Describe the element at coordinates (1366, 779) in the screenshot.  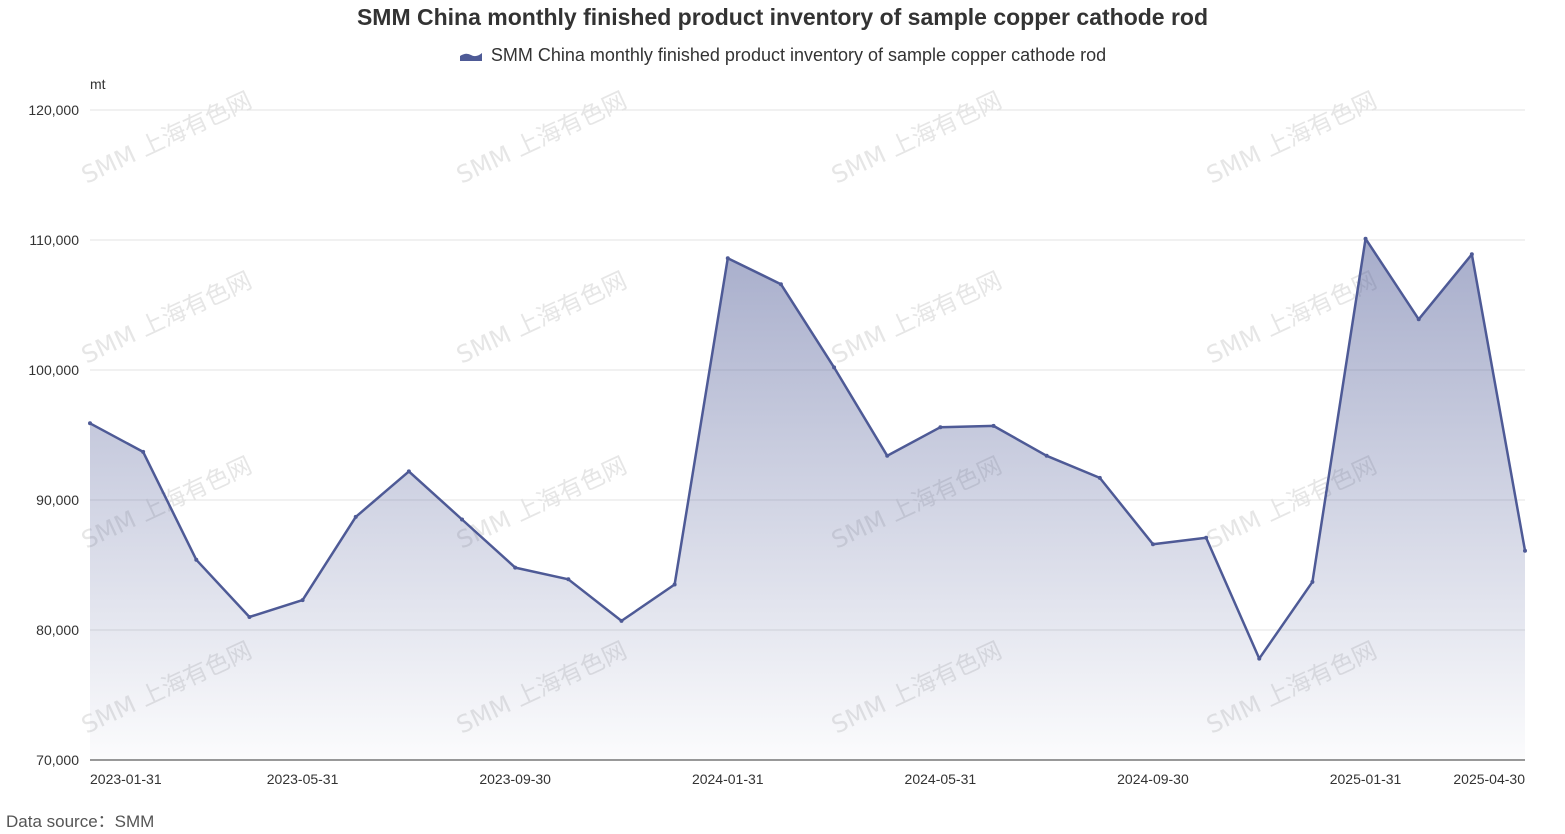
I see `x-tick-label: 2025-01-31` at that location.